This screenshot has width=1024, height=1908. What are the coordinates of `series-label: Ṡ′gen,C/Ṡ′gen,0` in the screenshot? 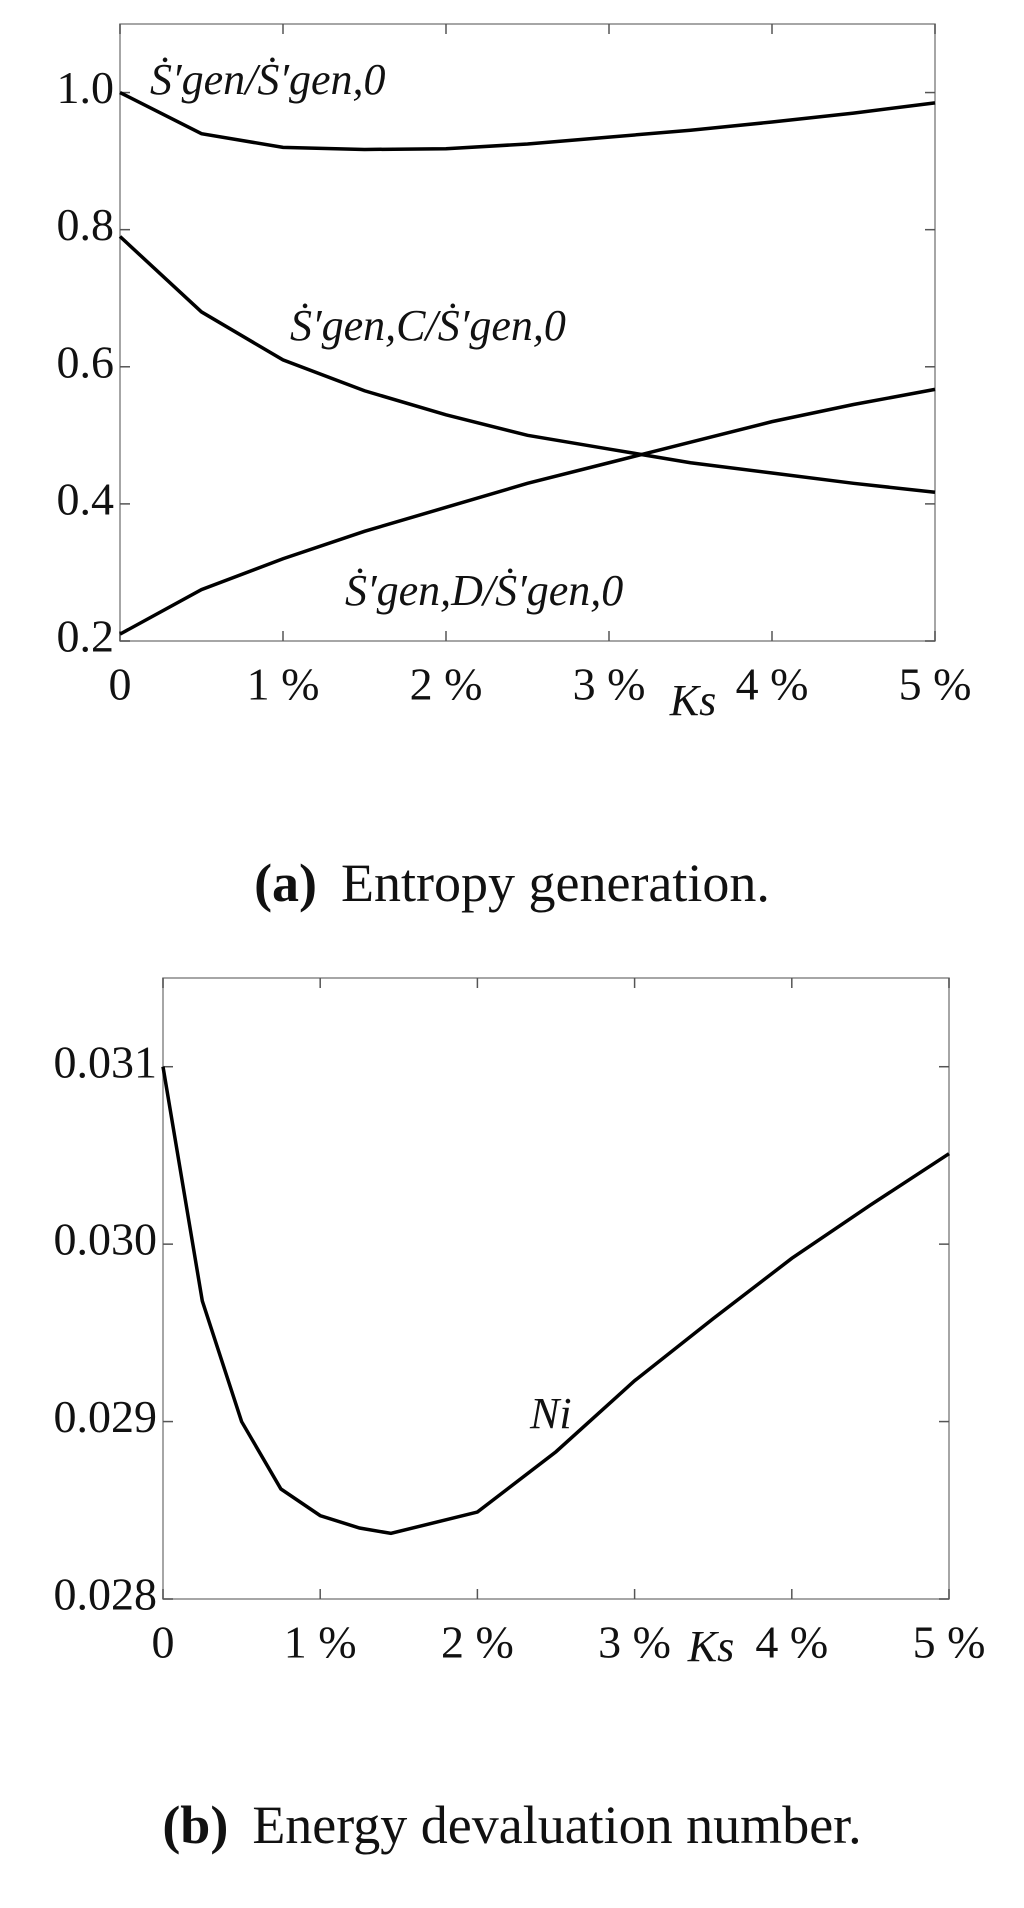 It's located at (428, 325).